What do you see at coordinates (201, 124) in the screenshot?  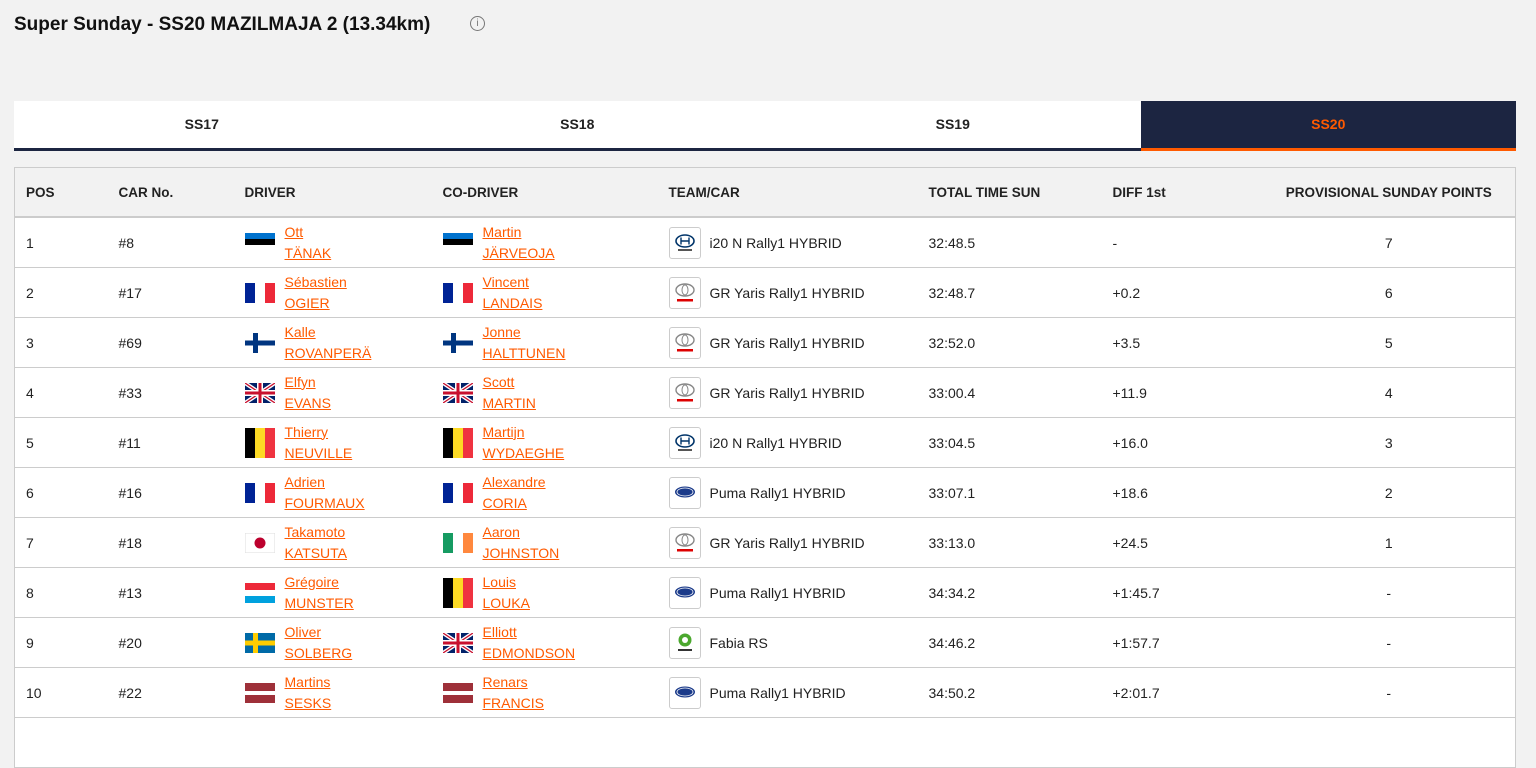 I see `stage-tab: SS17` at bounding box center [201, 124].